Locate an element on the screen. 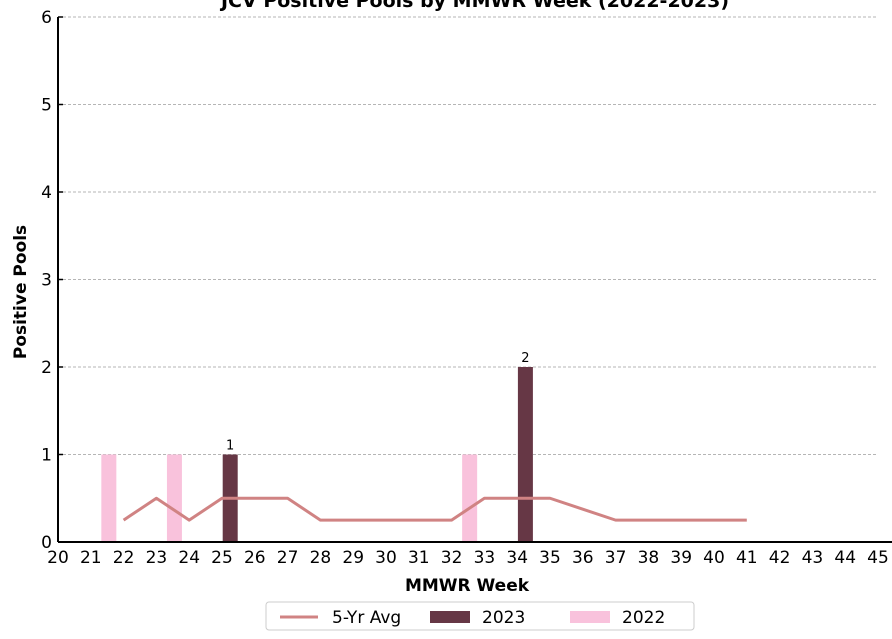  x-tick-label: 41 is located at coordinates (747, 558).